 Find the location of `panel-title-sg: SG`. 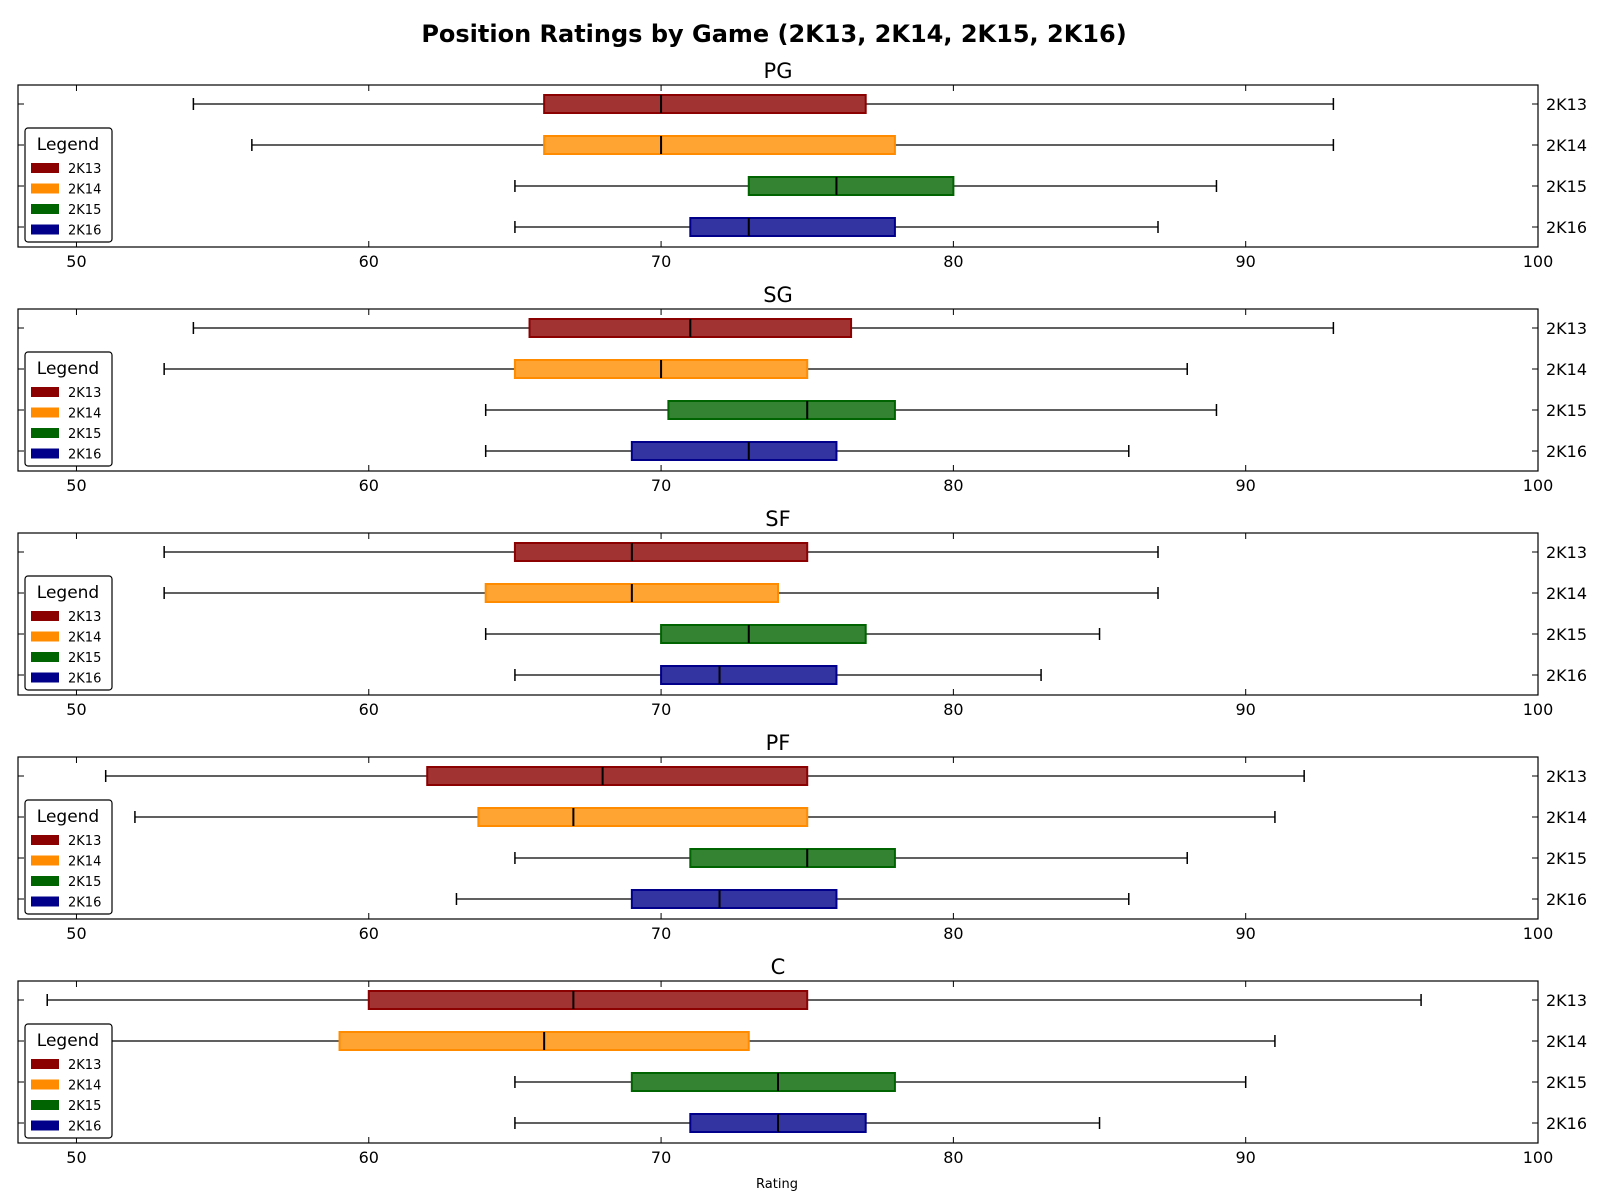

panel-title-sg: SG is located at coordinates (778, 295).